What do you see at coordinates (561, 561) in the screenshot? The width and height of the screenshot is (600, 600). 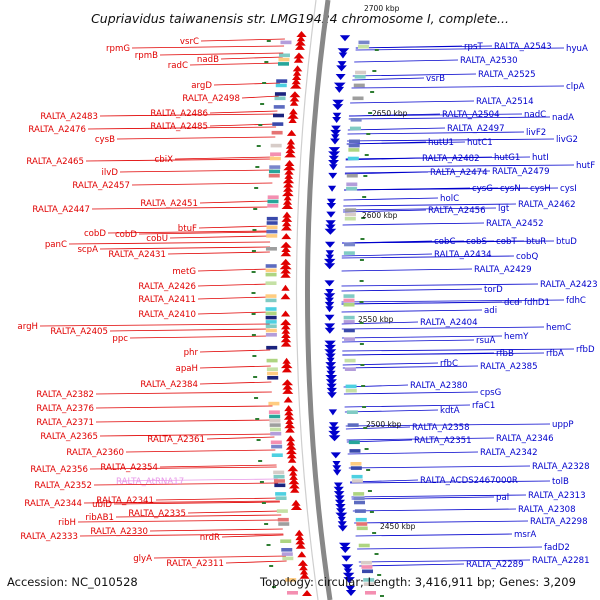 I see `gene-label: RALTA_A2281` at bounding box center [561, 561].